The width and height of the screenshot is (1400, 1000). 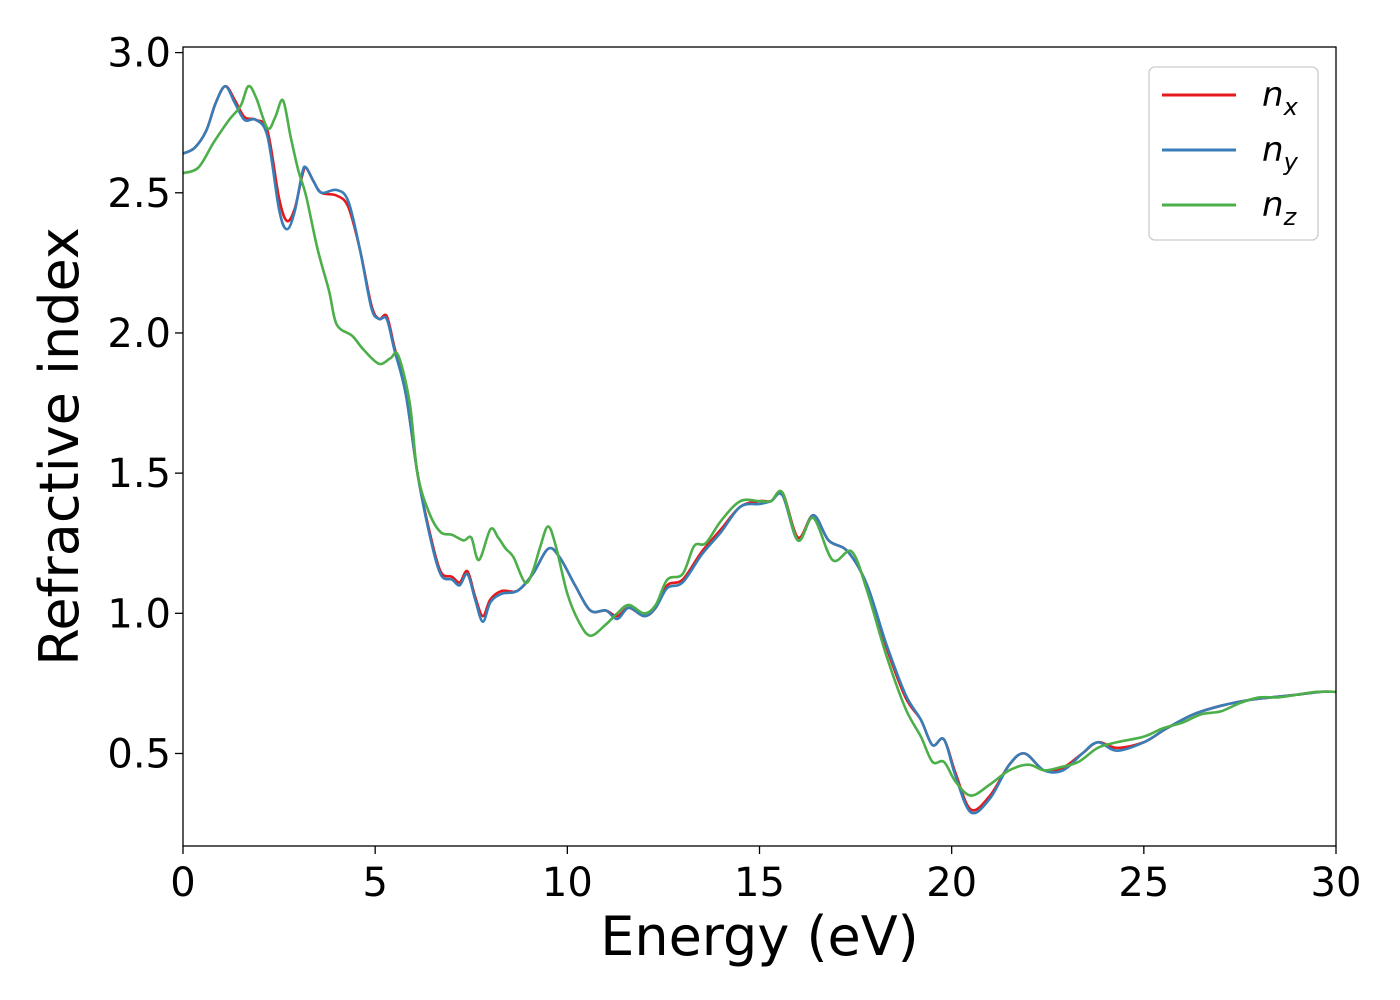 What do you see at coordinates (1291, 162) in the screenshot?
I see `legend-label-subscript: y` at bounding box center [1291, 162].